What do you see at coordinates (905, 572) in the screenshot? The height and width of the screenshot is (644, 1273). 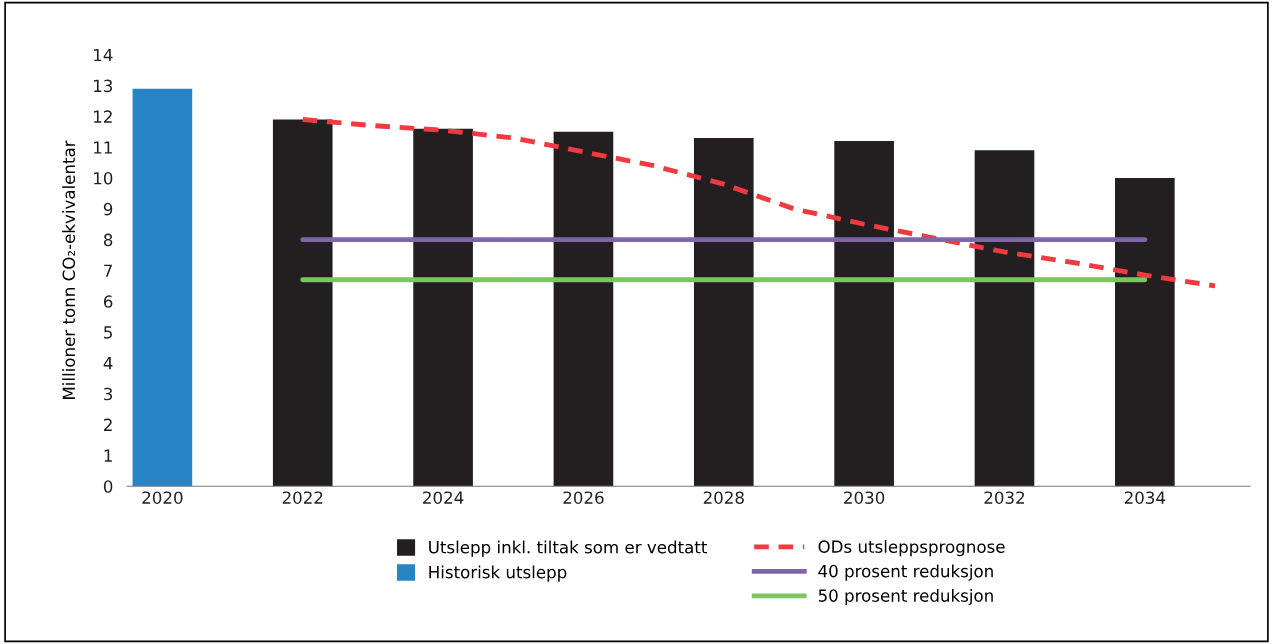 I see `legend-label: 40 prosent reduksjon` at bounding box center [905, 572].